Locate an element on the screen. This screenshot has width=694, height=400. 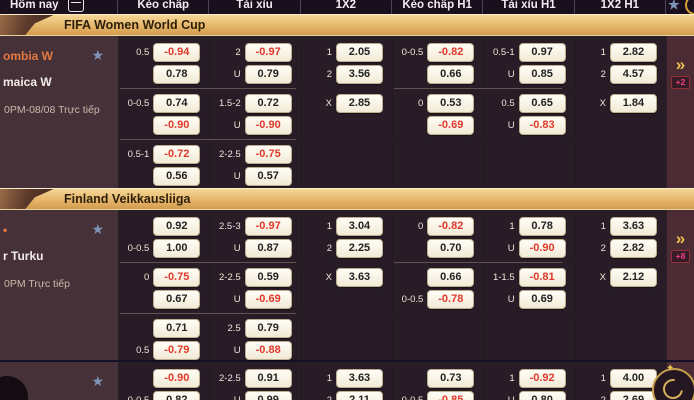
odds-cell: 0.80 is located at coordinates (542, 395).